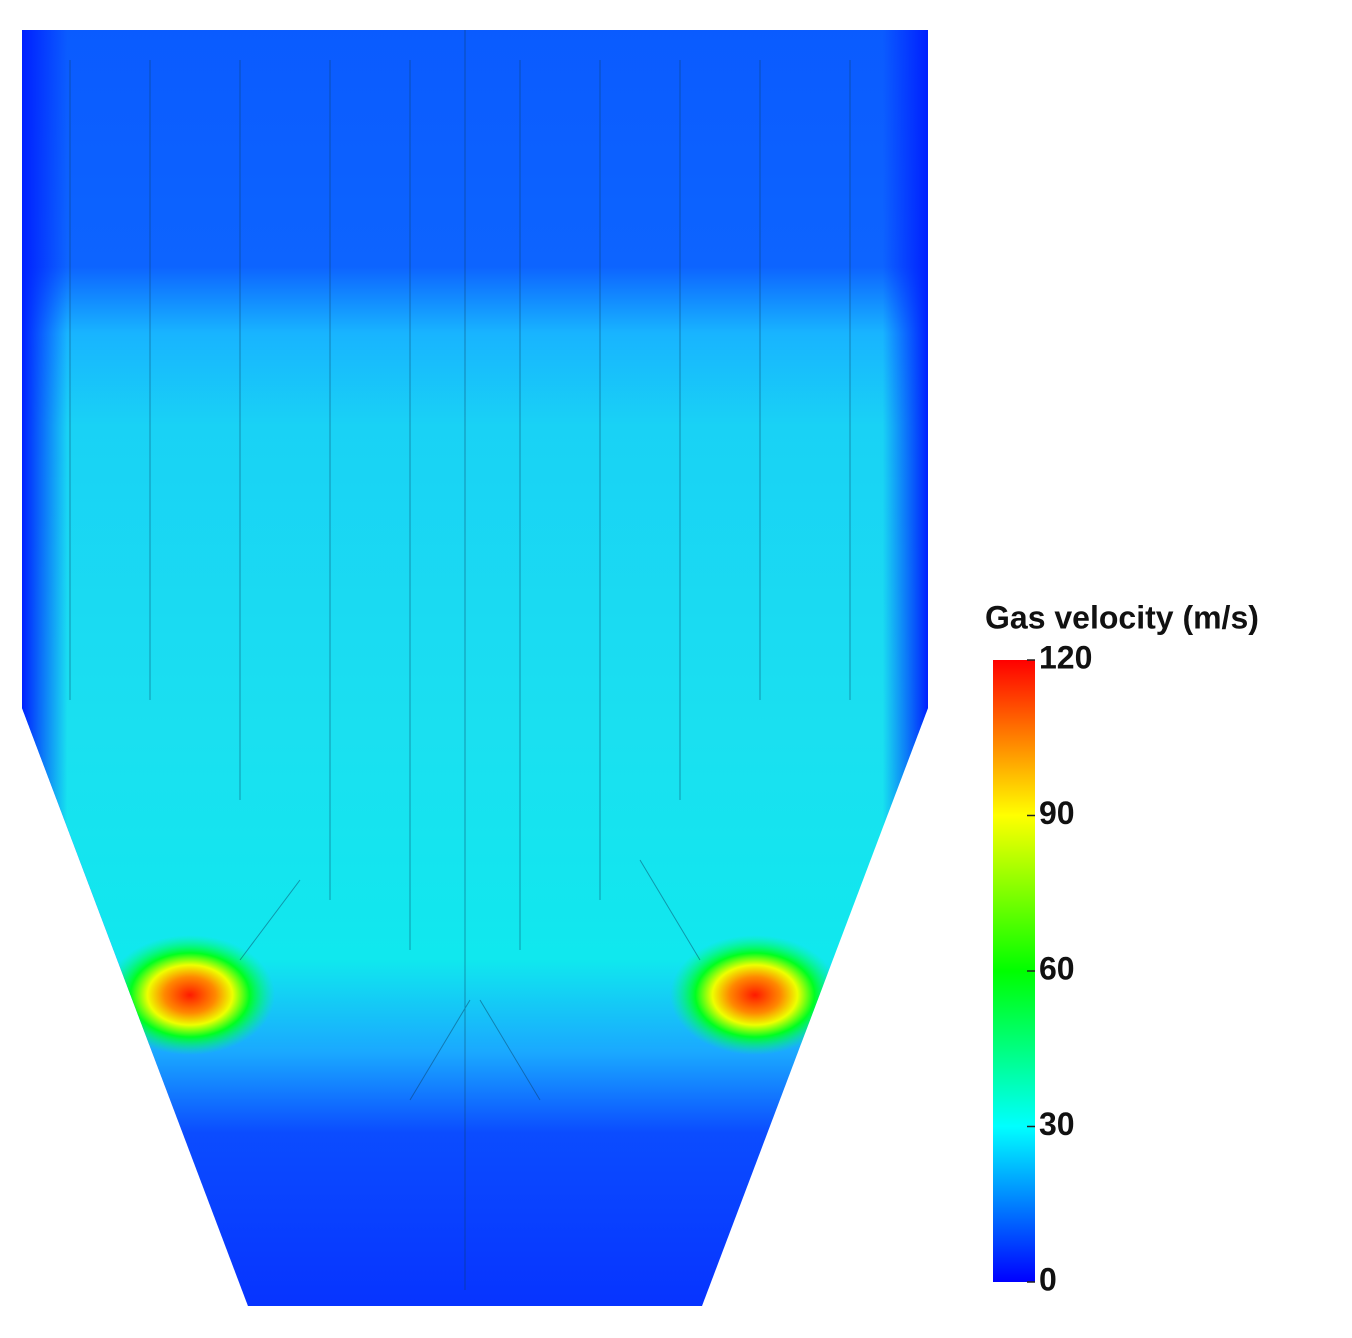 The height and width of the screenshot is (1338, 1352). What do you see at coordinates (1048, 1279) in the screenshot?
I see `colorbar-tick-label: 0` at bounding box center [1048, 1279].